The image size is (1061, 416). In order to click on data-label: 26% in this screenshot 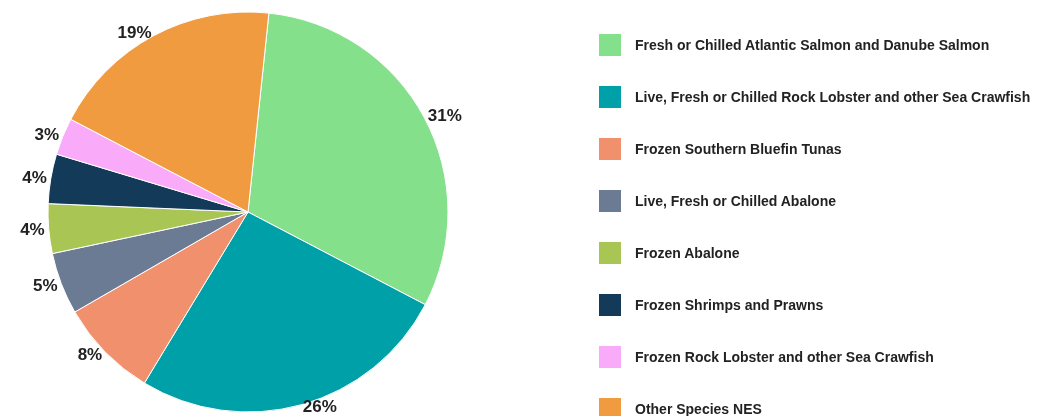, I will do `click(319, 406)`.